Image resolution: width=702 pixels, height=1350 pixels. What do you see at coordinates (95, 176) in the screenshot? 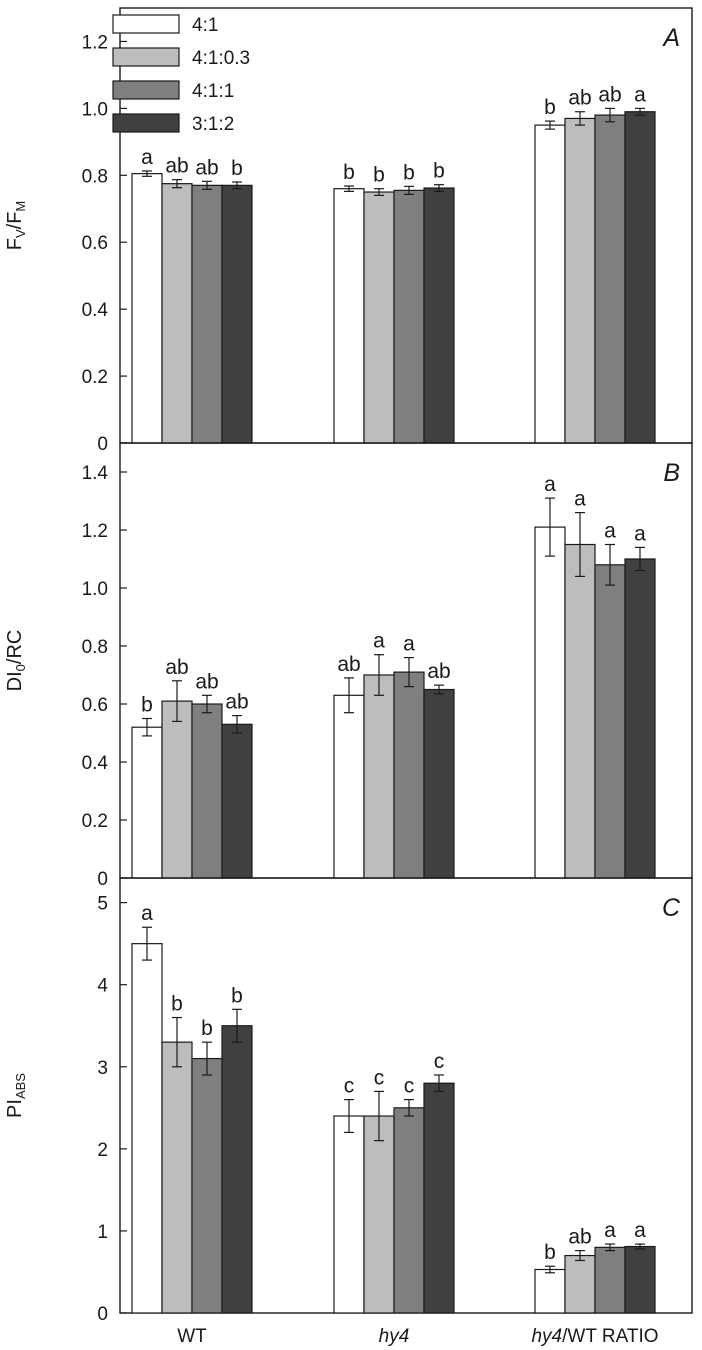
I see `y-tick-label: 0.8` at bounding box center [95, 176].